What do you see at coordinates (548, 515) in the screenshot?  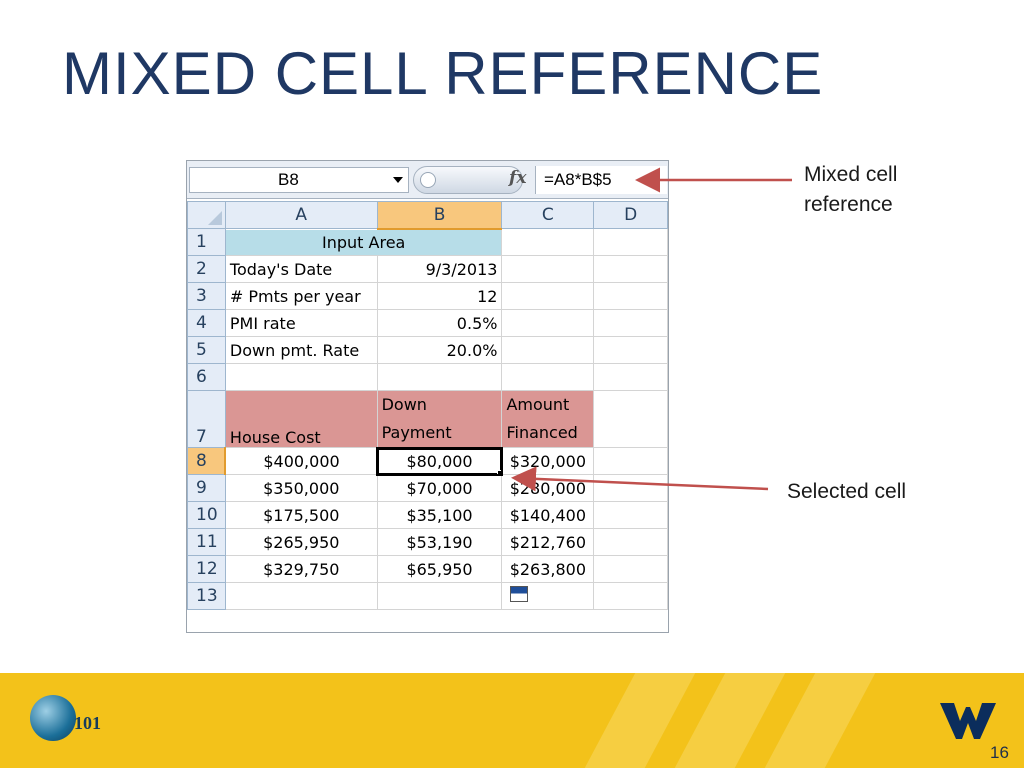 I see `cell-c10: $140,400` at bounding box center [548, 515].